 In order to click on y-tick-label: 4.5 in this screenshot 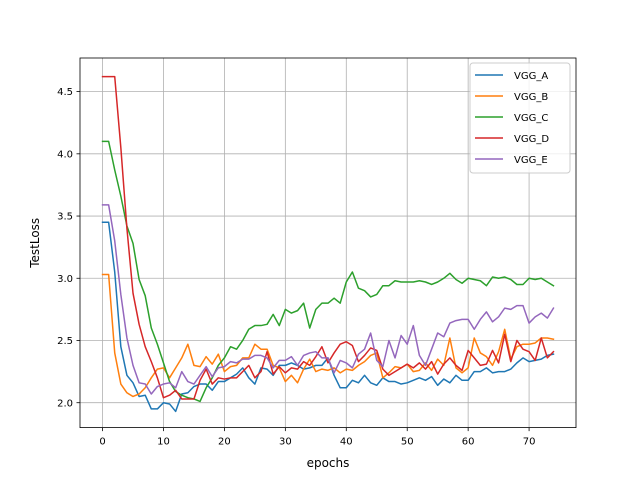, I will do `click(65, 92)`.